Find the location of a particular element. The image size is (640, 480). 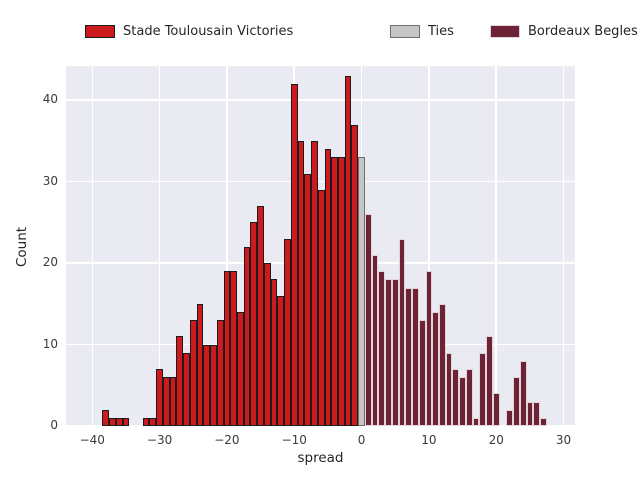

y-tick-label: 30 is located at coordinates (50, 180).